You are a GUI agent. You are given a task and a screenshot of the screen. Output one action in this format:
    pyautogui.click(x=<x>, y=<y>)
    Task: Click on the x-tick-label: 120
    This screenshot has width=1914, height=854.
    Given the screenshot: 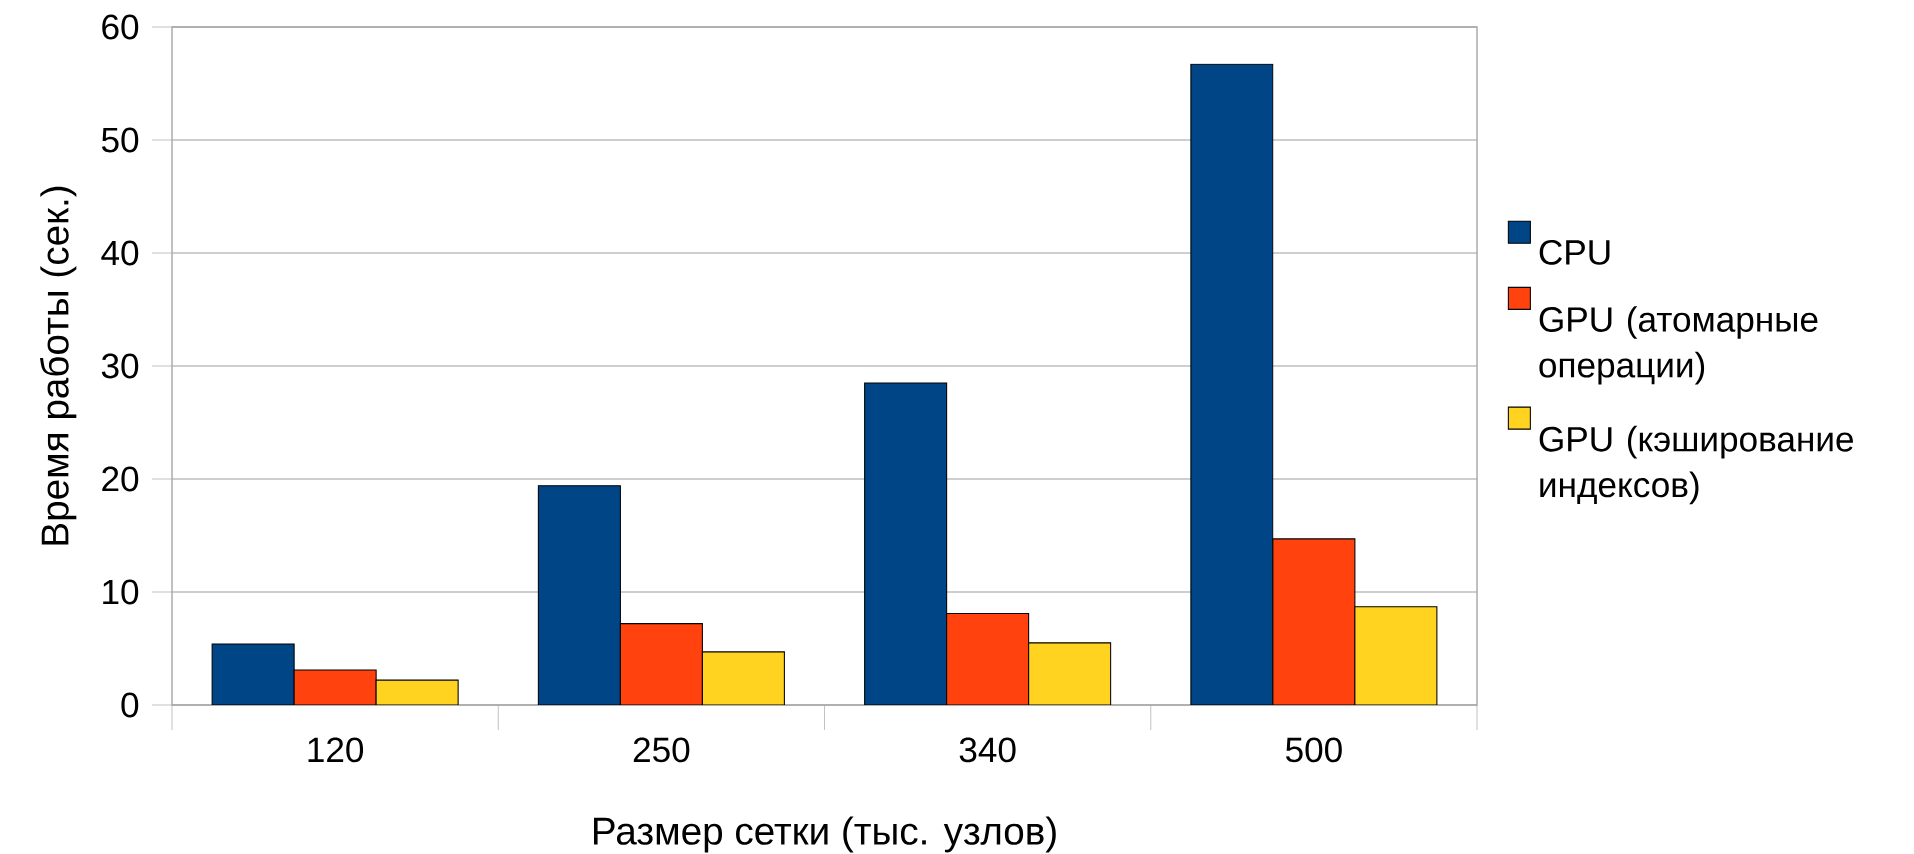 What is the action you would take?
    pyautogui.click(x=336, y=750)
    